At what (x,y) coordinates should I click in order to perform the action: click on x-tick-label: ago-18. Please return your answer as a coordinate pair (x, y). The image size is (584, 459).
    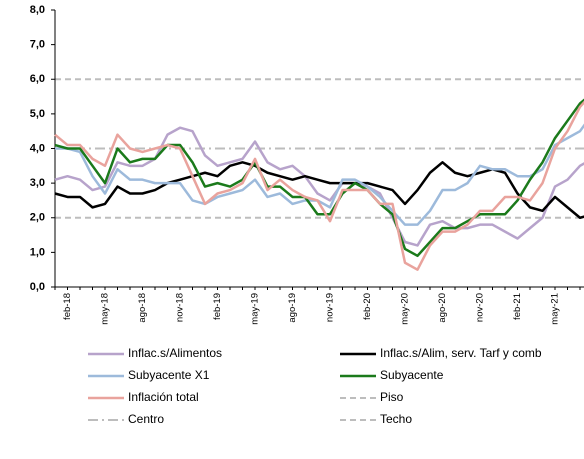
    Looking at the image, I should click on (142, 308).